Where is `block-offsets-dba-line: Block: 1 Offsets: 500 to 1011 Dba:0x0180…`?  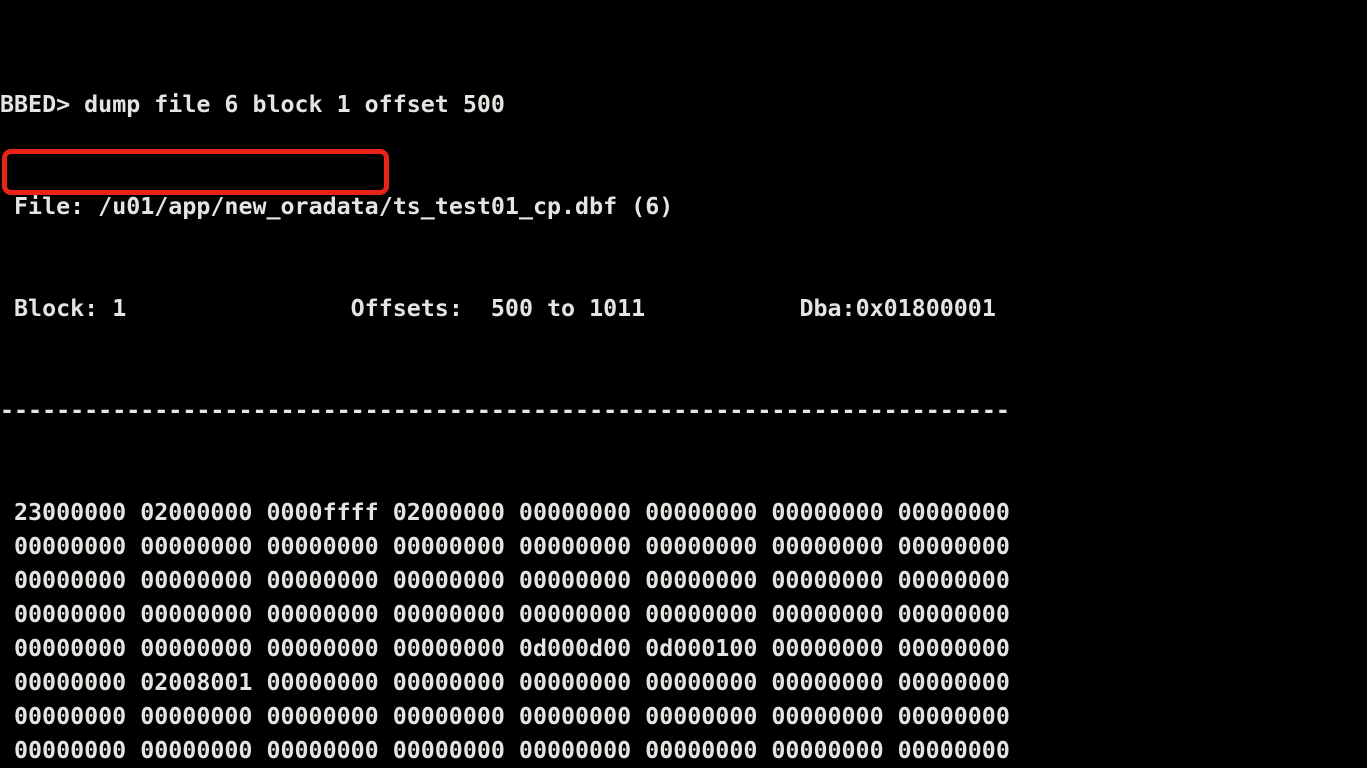 block-offsets-dba-line: Block: 1 Offsets: 500 to 1011 Dba:0x0180… is located at coordinates (498, 308).